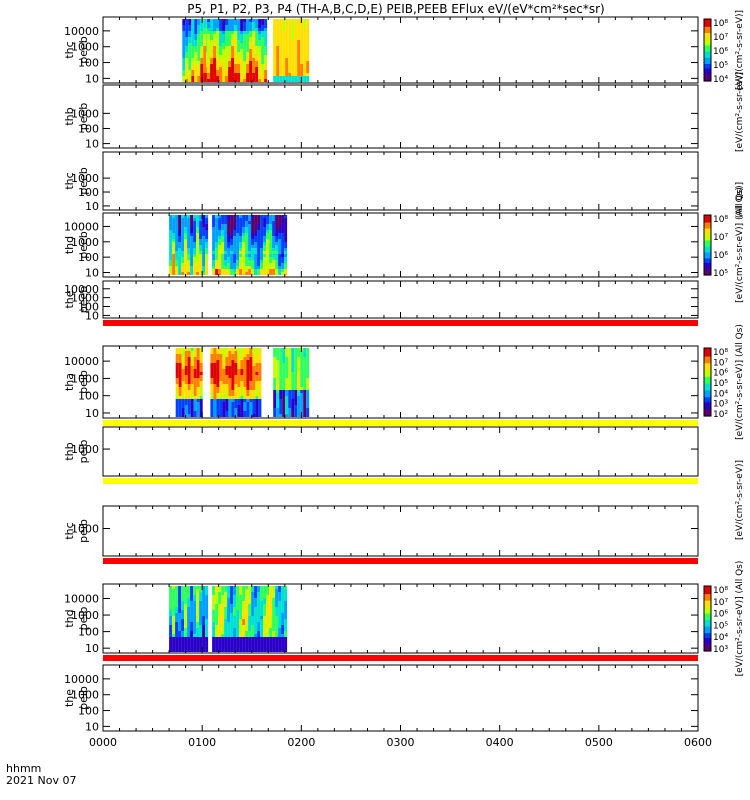  Describe the element at coordinates (720, 353) in the screenshot. I see `colorbar-label: 10⁸` at that location.